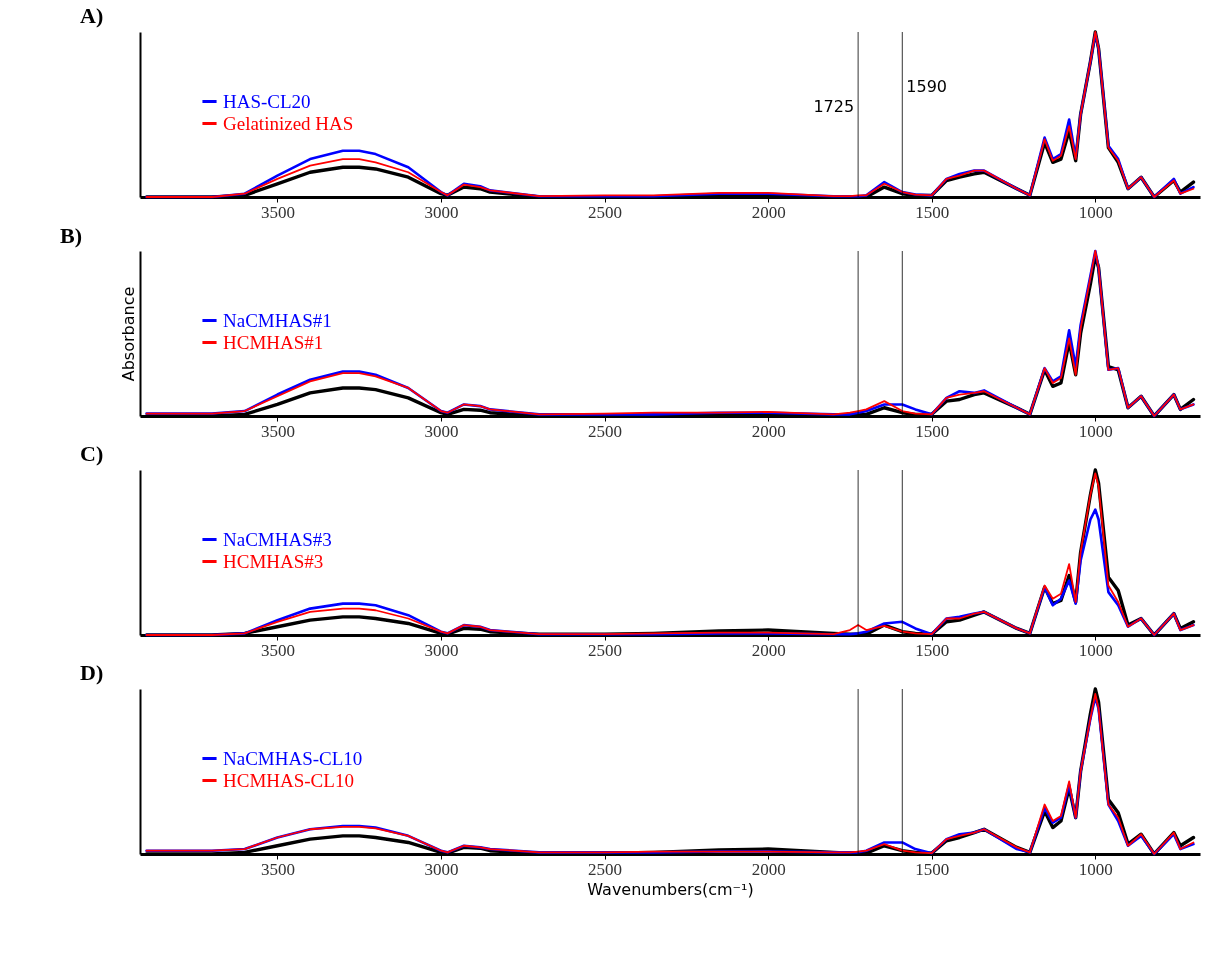 This screenshot has width=1231, height=953. Describe the element at coordinates (71, 235) in the screenshot. I see `chart-title: B)` at that location.